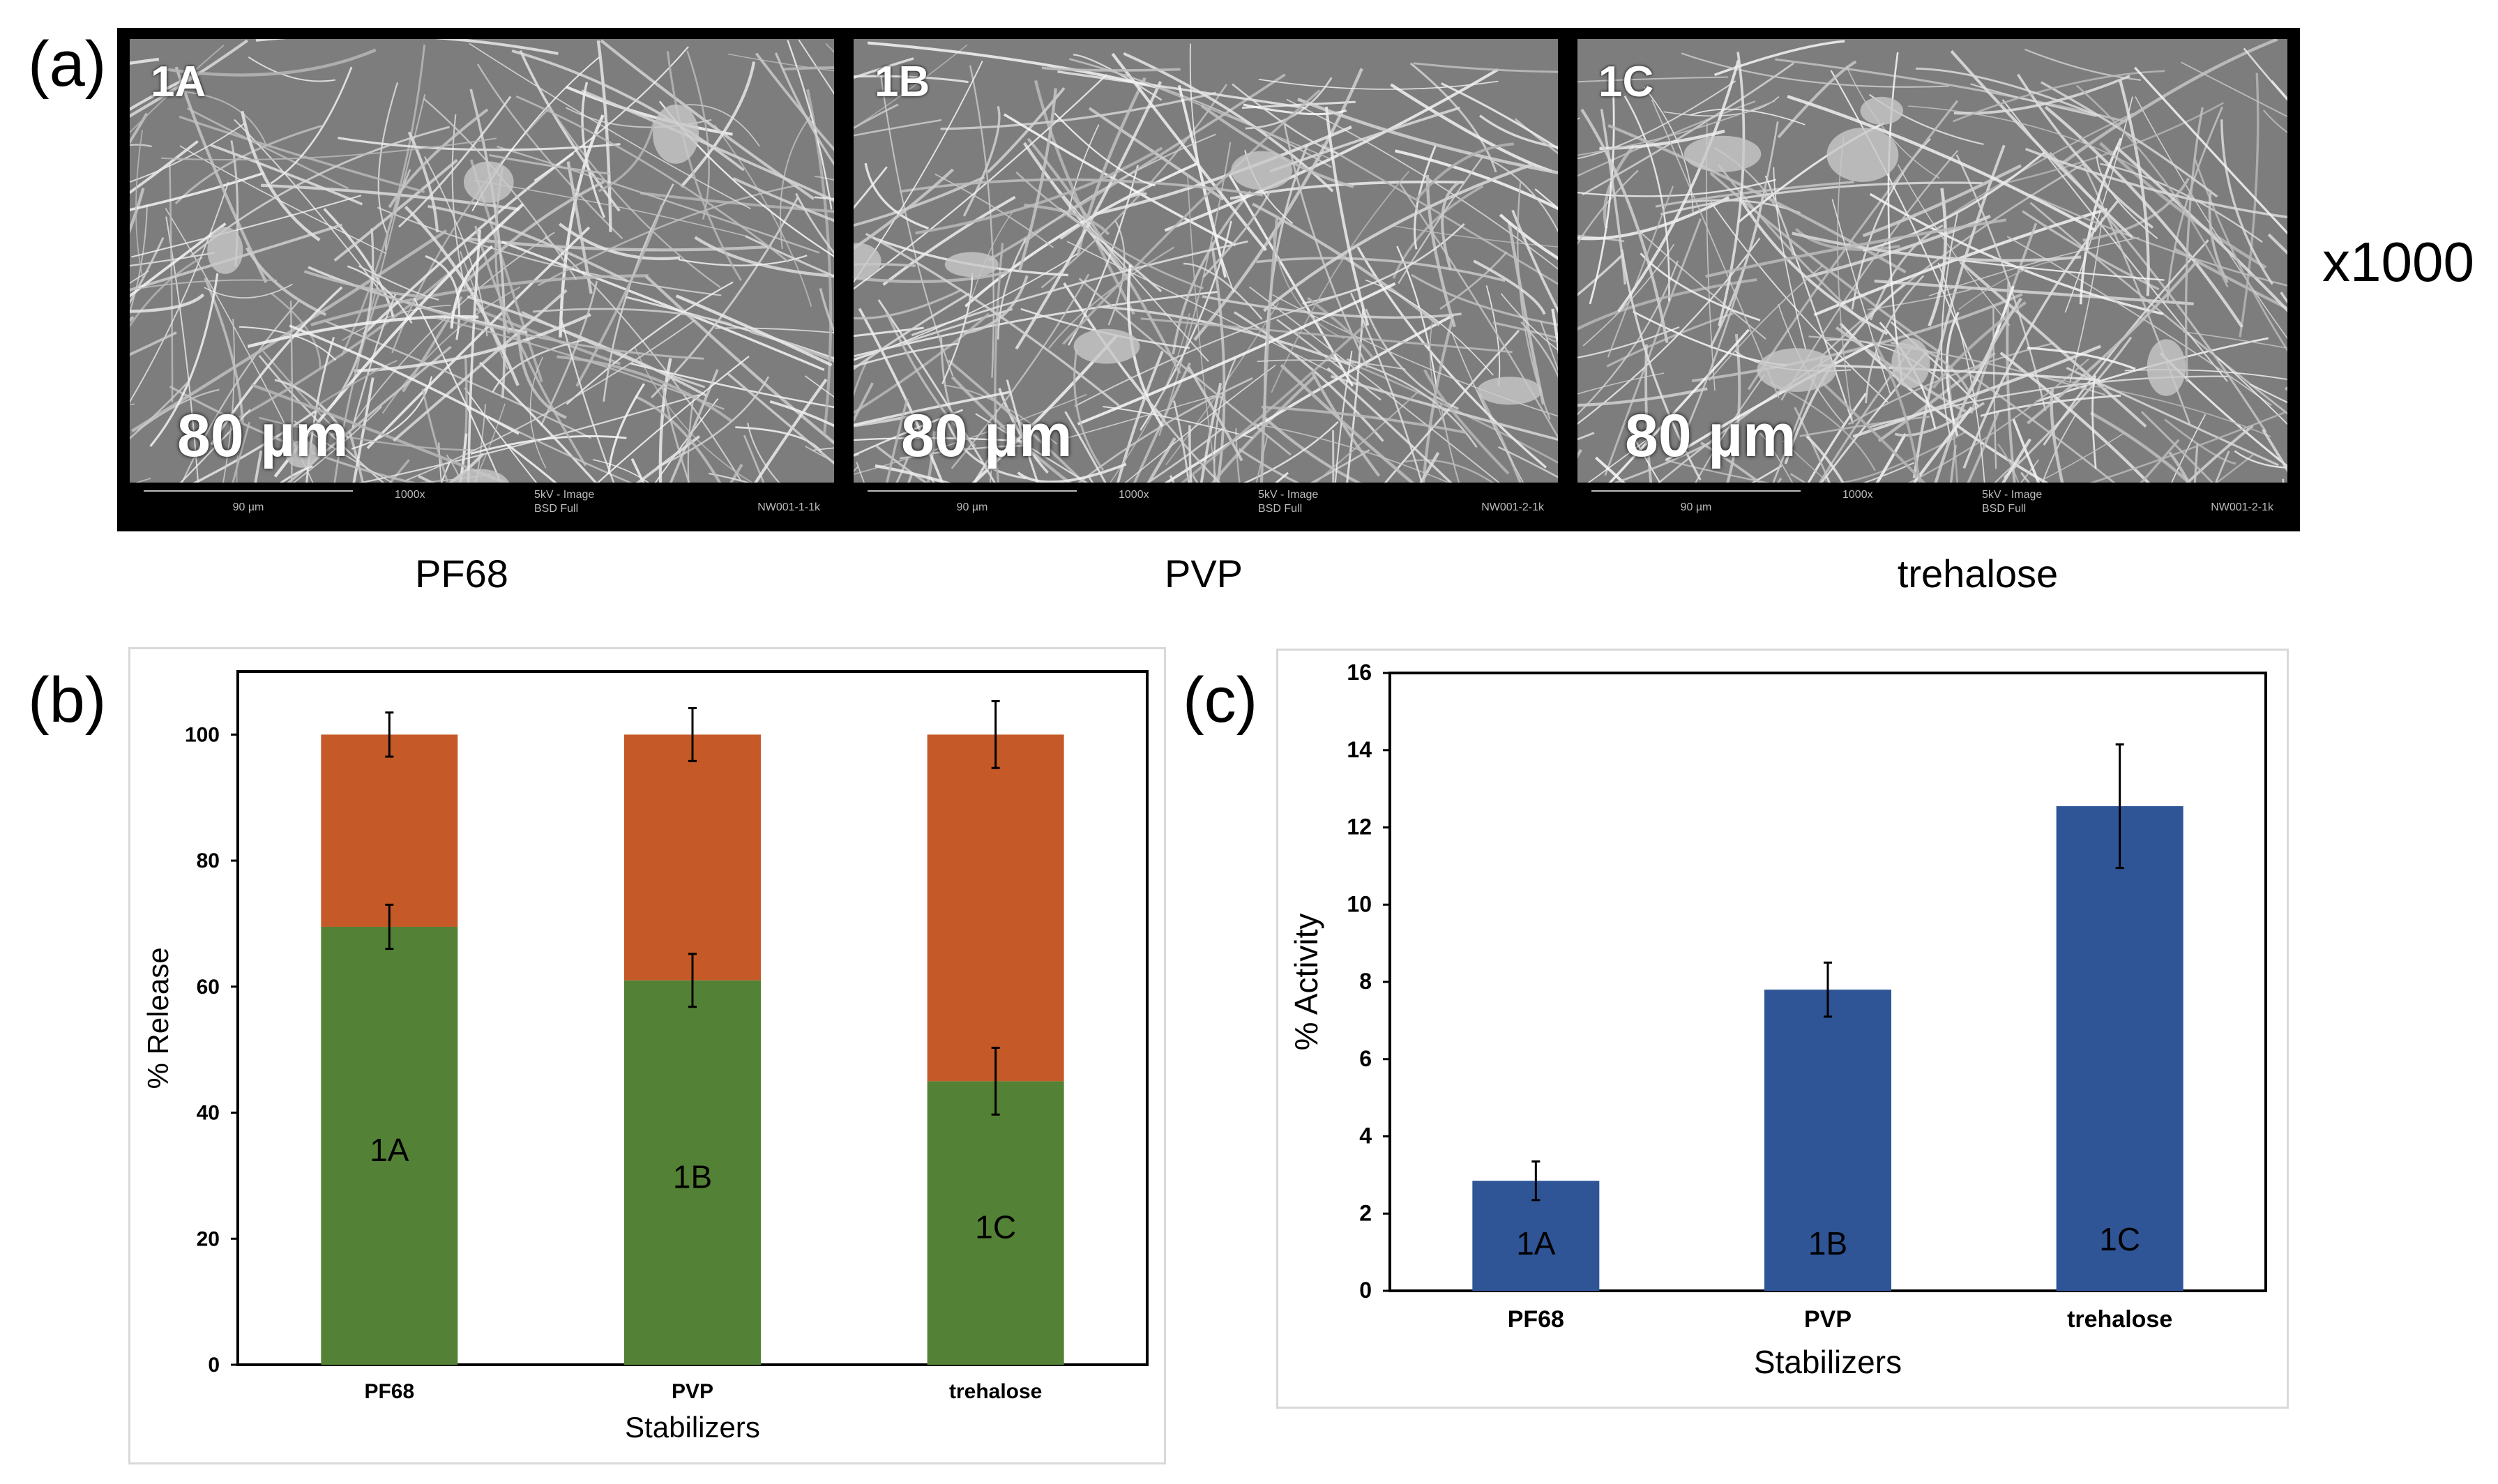 This screenshot has width=2498, height=1484. What do you see at coordinates (410, 495) in the screenshot?
I see `footer-mag-text: 1000x` at bounding box center [410, 495].